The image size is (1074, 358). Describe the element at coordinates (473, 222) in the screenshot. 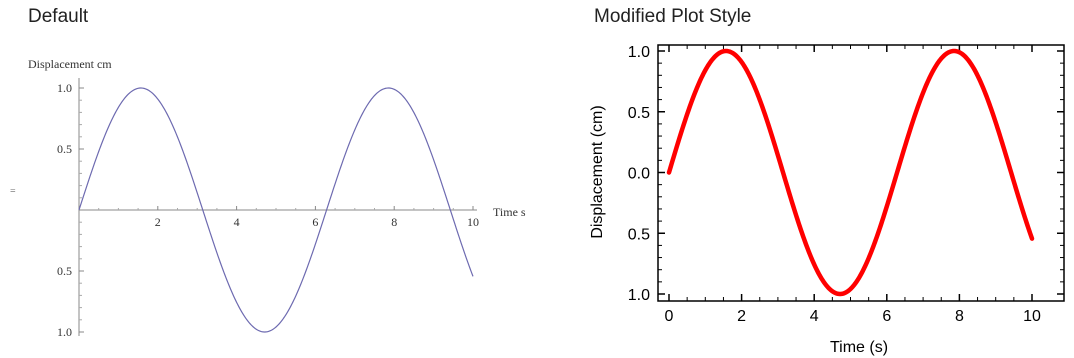

I see `left-x-tick-label: 10` at that location.